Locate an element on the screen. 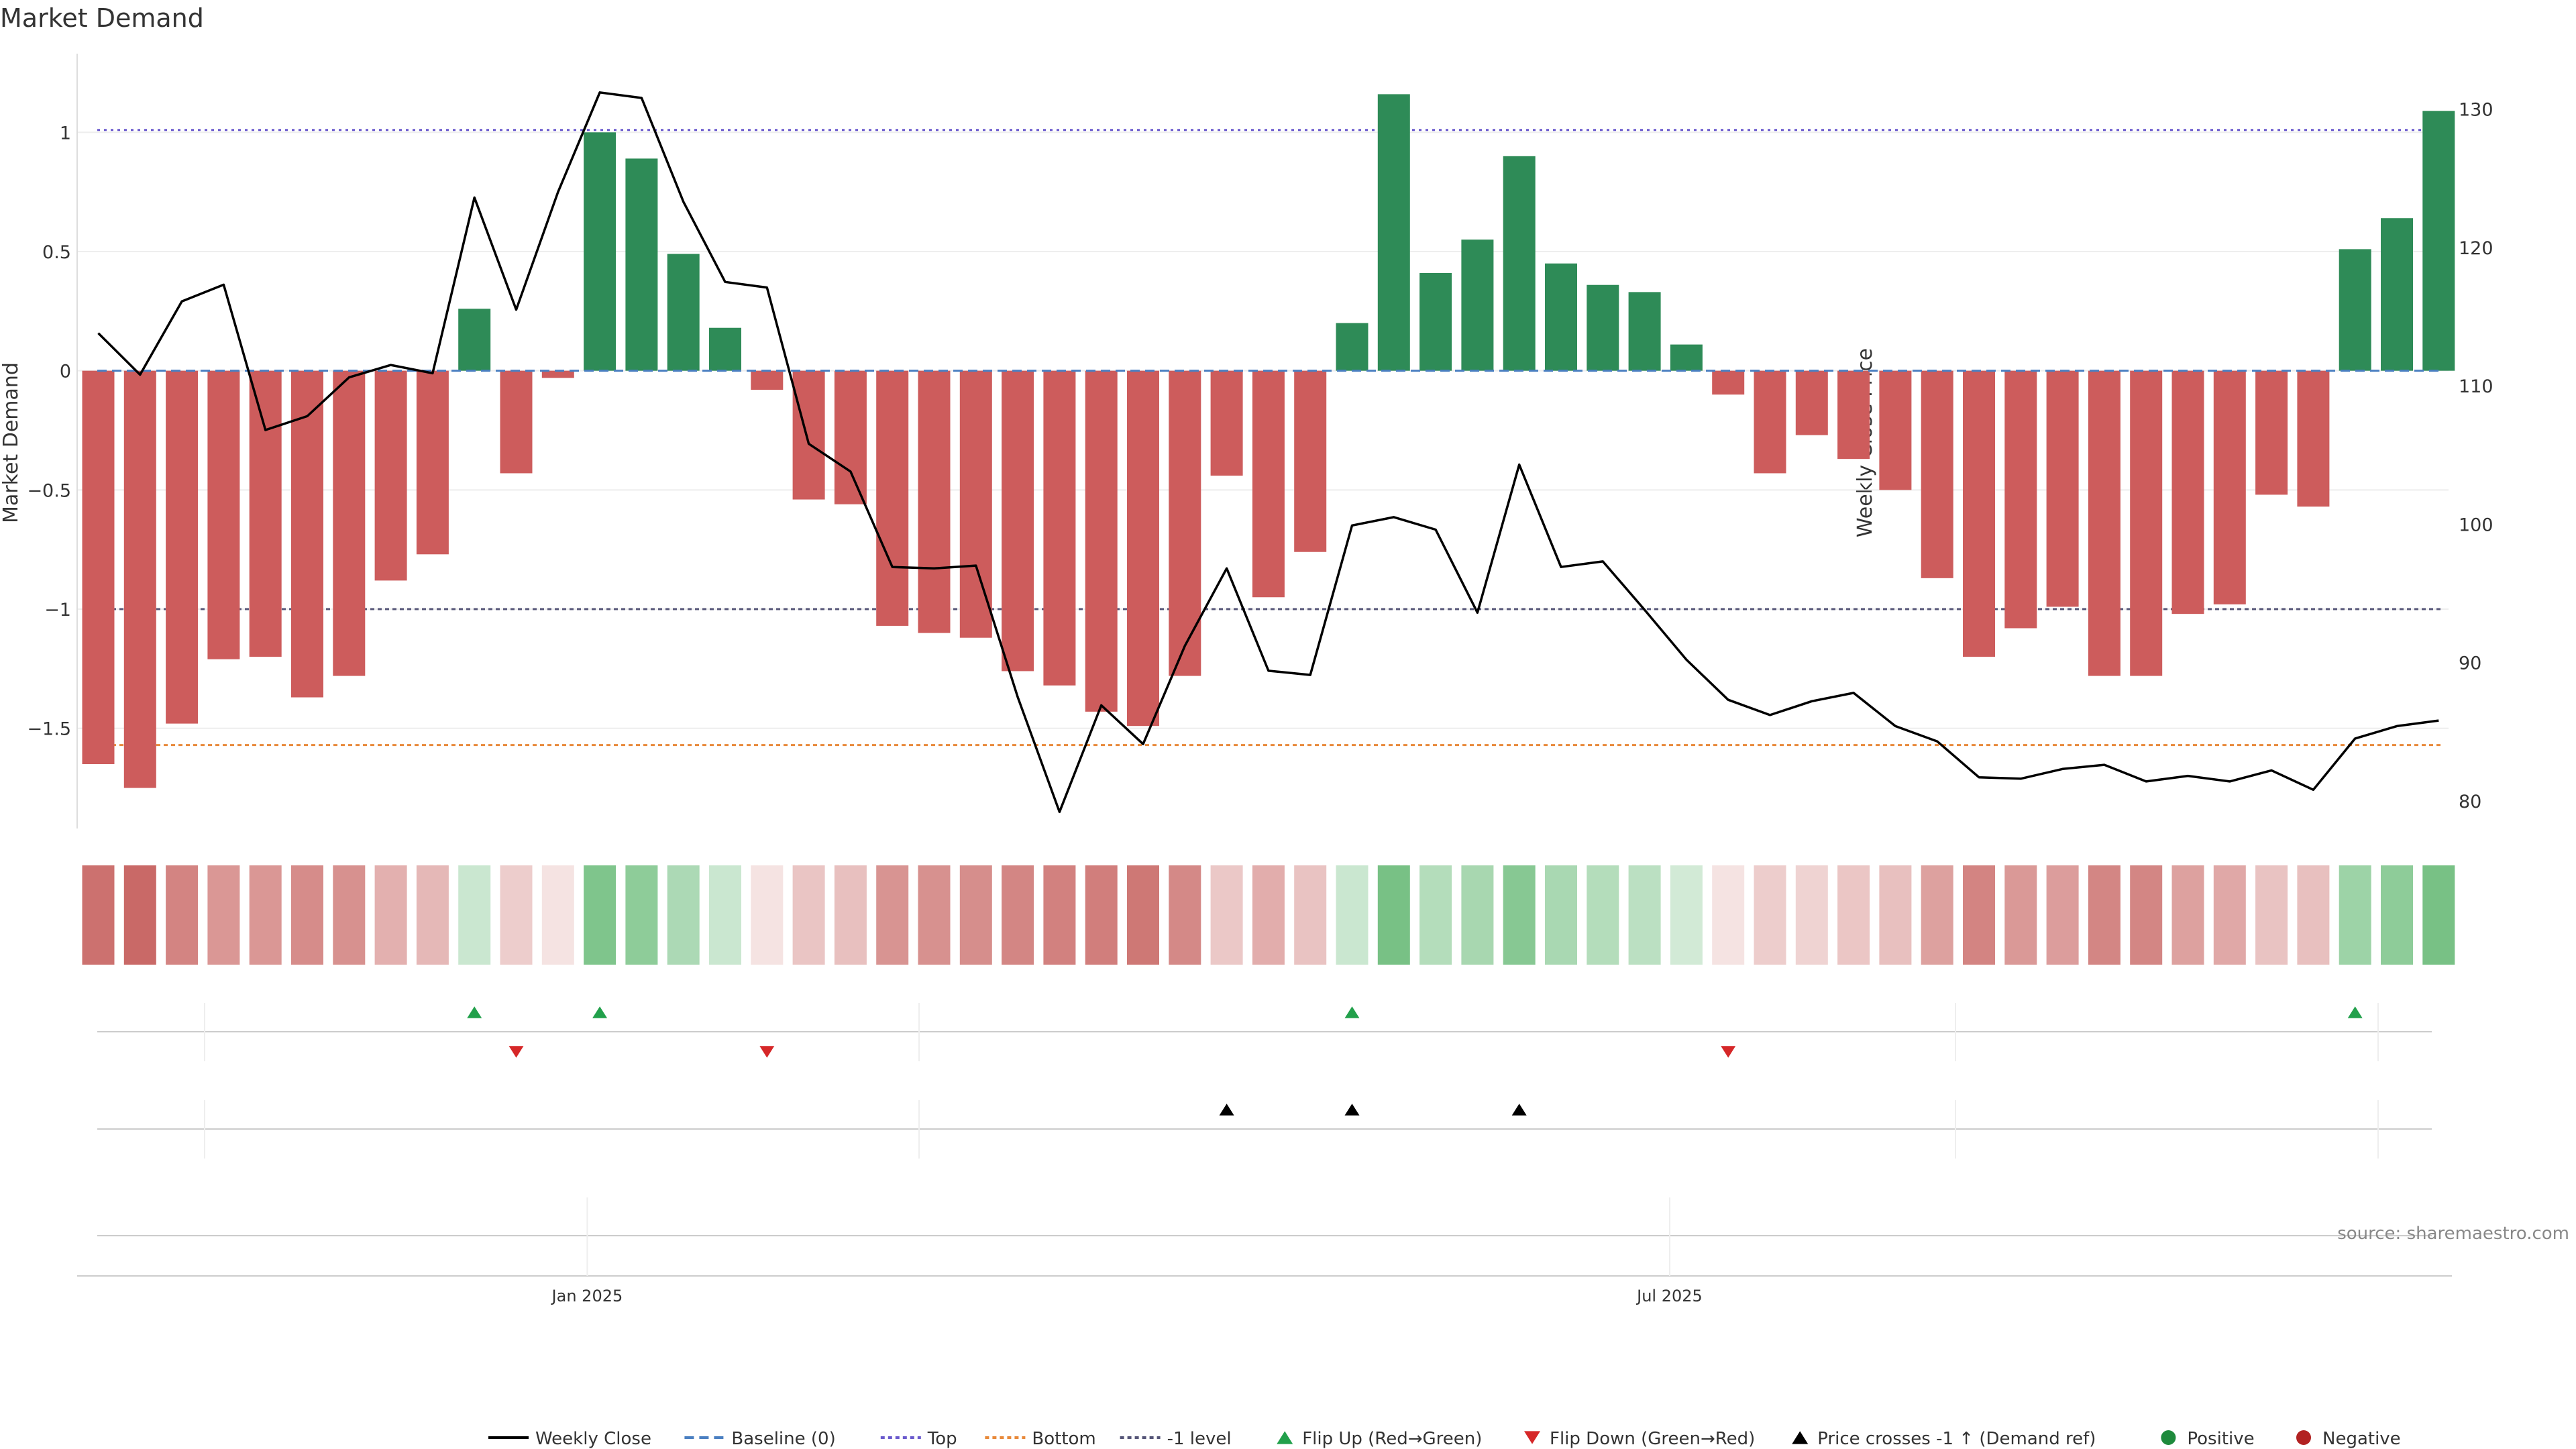  legend-label: Weekly Close is located at coordinates (593, 1439).